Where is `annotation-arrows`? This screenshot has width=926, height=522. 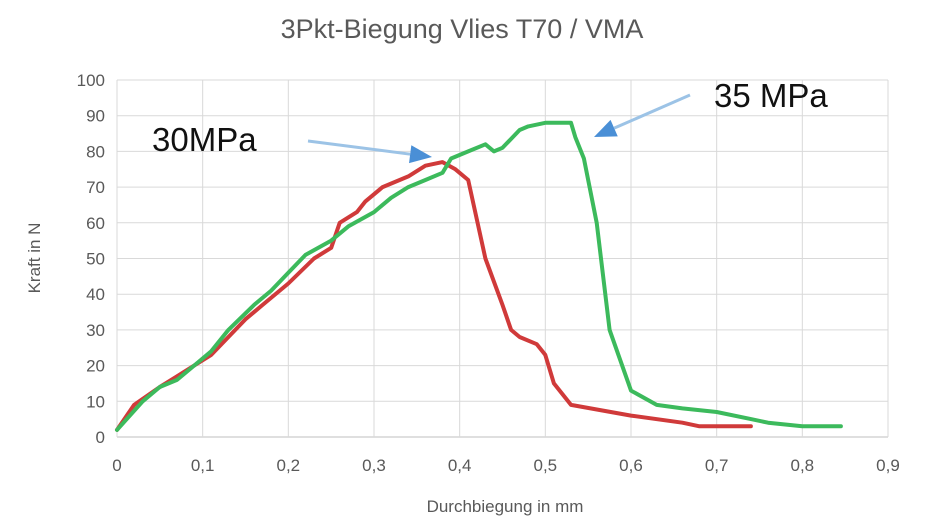 annotation-arrows is located at coordinates (499, 128).